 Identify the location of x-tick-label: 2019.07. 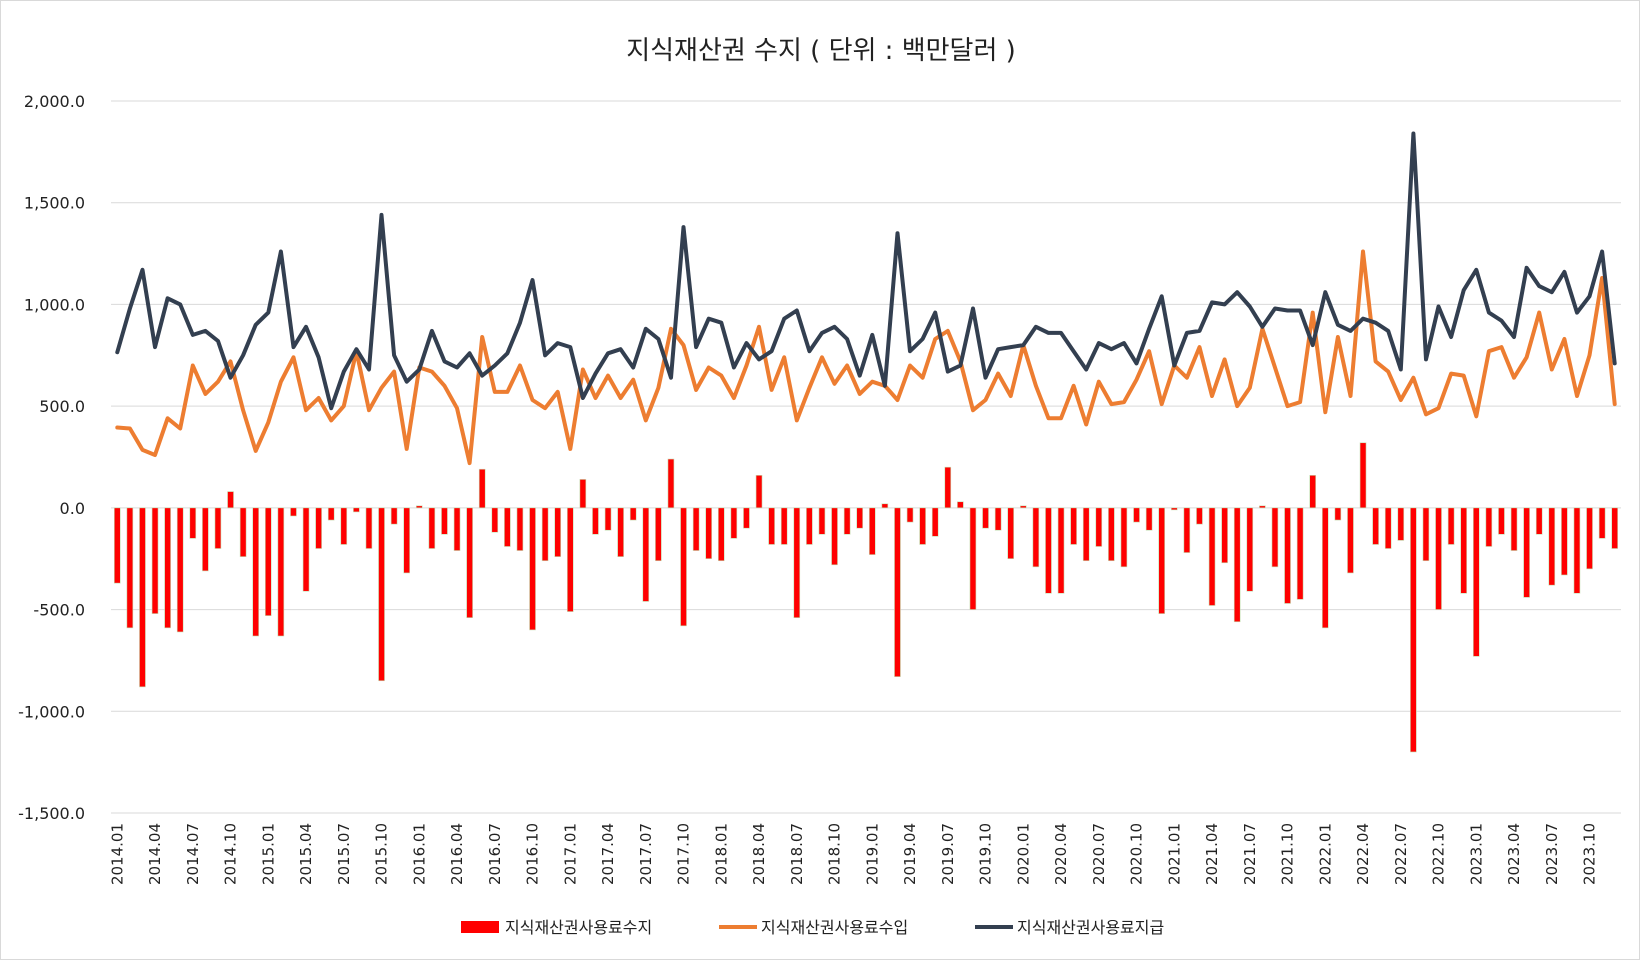
(948, 854).